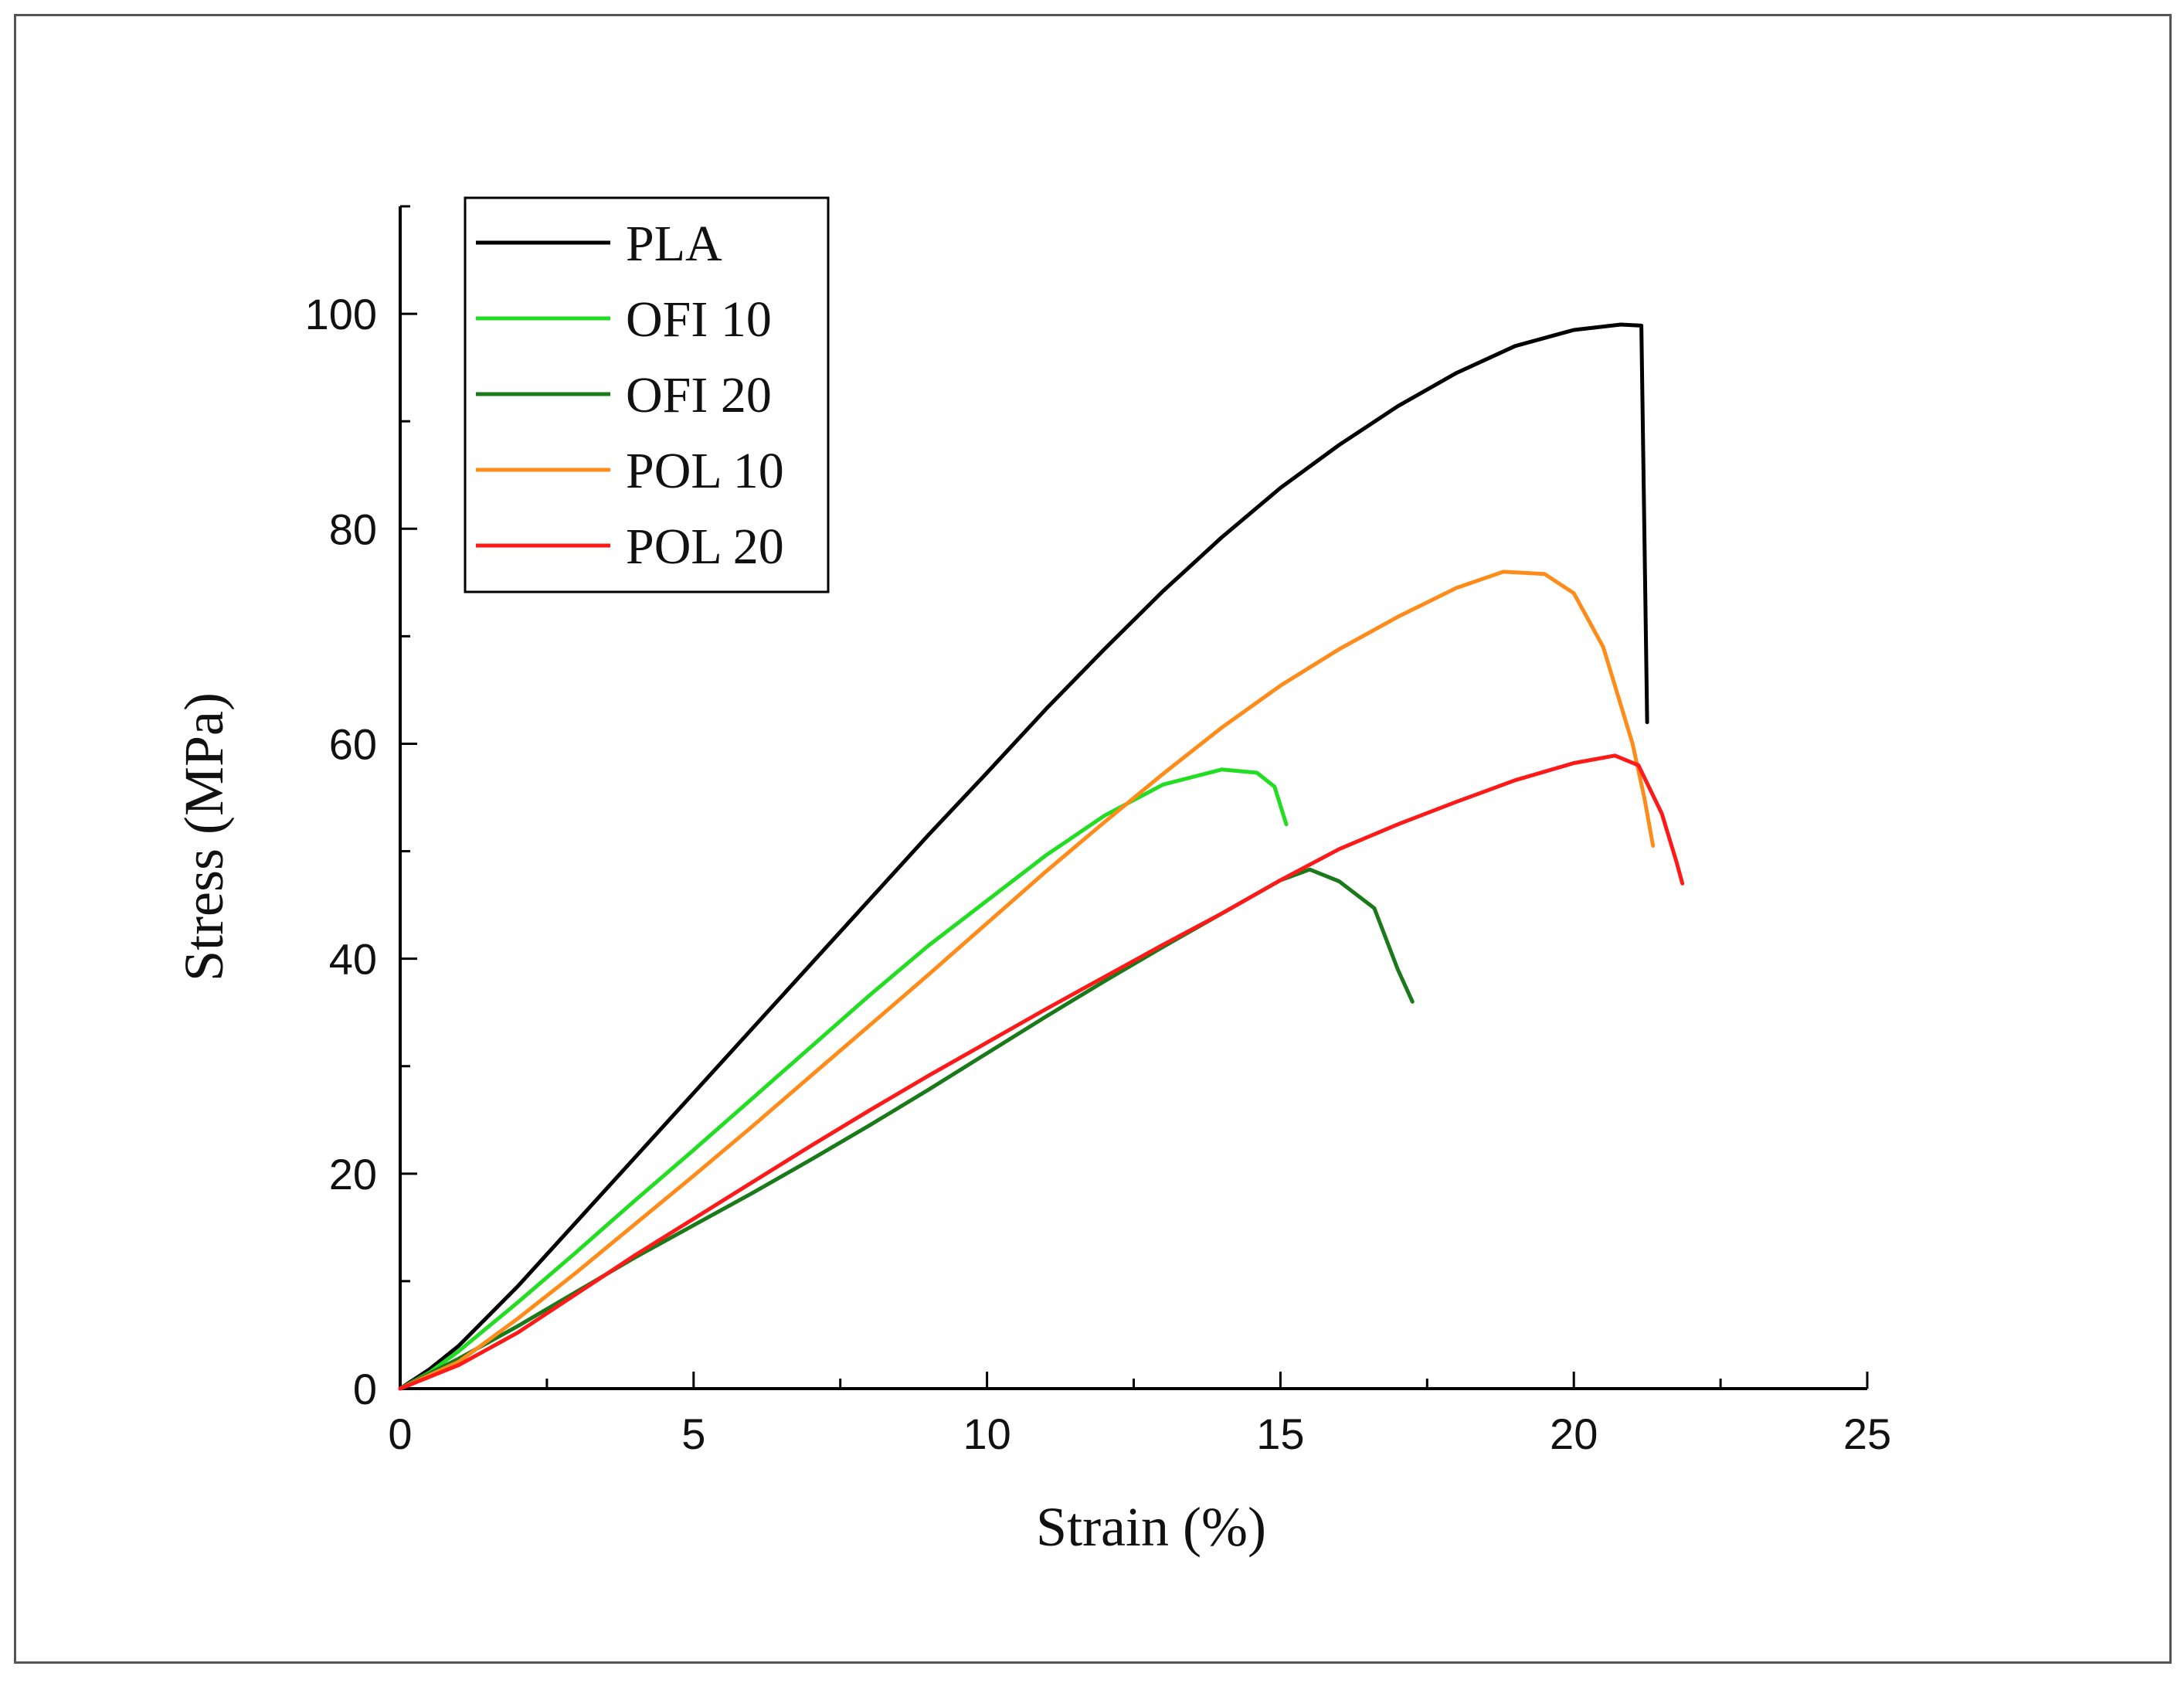 The width and height of the screenshot is (2184, 1690). I want to click on legend-label-pla: PLA, so click(674, 244).